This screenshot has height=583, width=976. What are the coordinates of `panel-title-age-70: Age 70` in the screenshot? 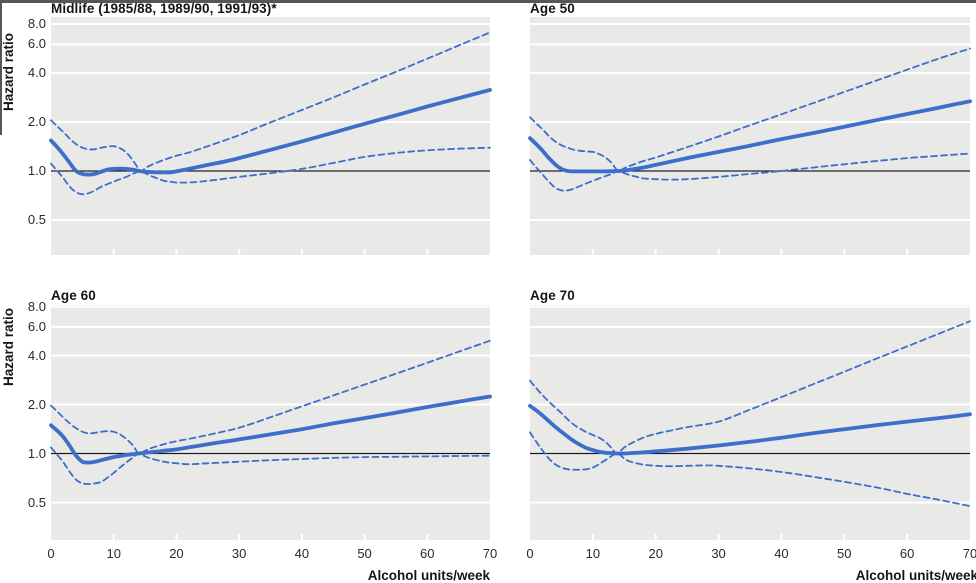 It's located at (552, 295).